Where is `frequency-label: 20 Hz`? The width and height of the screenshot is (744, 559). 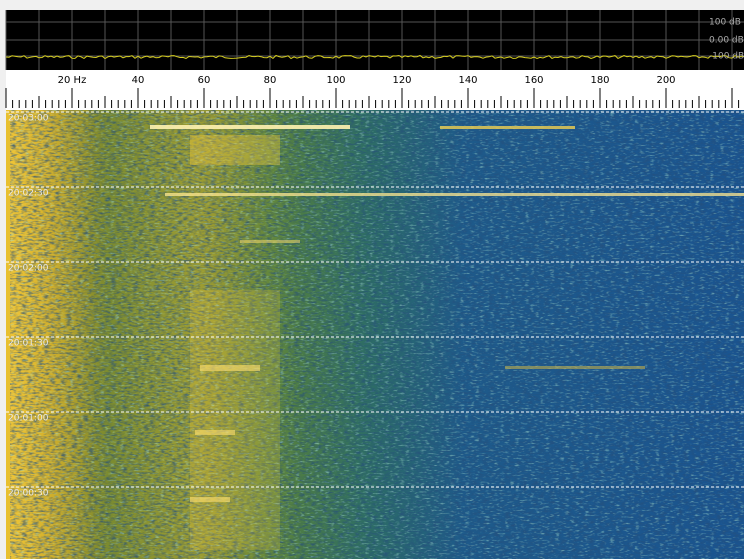 frequency-label: 20 Hz is located at coordinates (72, 80).